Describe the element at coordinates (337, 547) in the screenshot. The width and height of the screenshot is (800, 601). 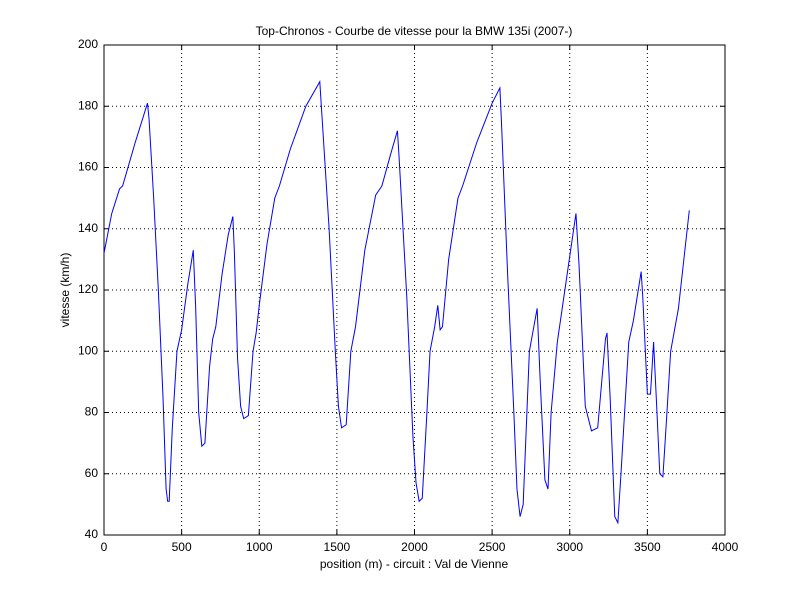
I see `x-tick-label: 1500` at that location.